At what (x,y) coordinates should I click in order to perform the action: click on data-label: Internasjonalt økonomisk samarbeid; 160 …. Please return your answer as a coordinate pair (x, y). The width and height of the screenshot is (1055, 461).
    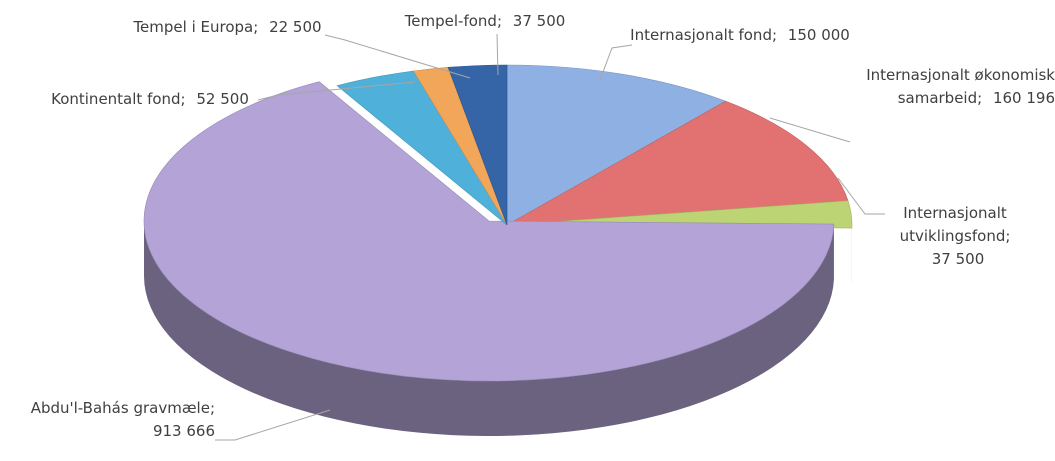
    Looking at the image, I should click on (942, 87).